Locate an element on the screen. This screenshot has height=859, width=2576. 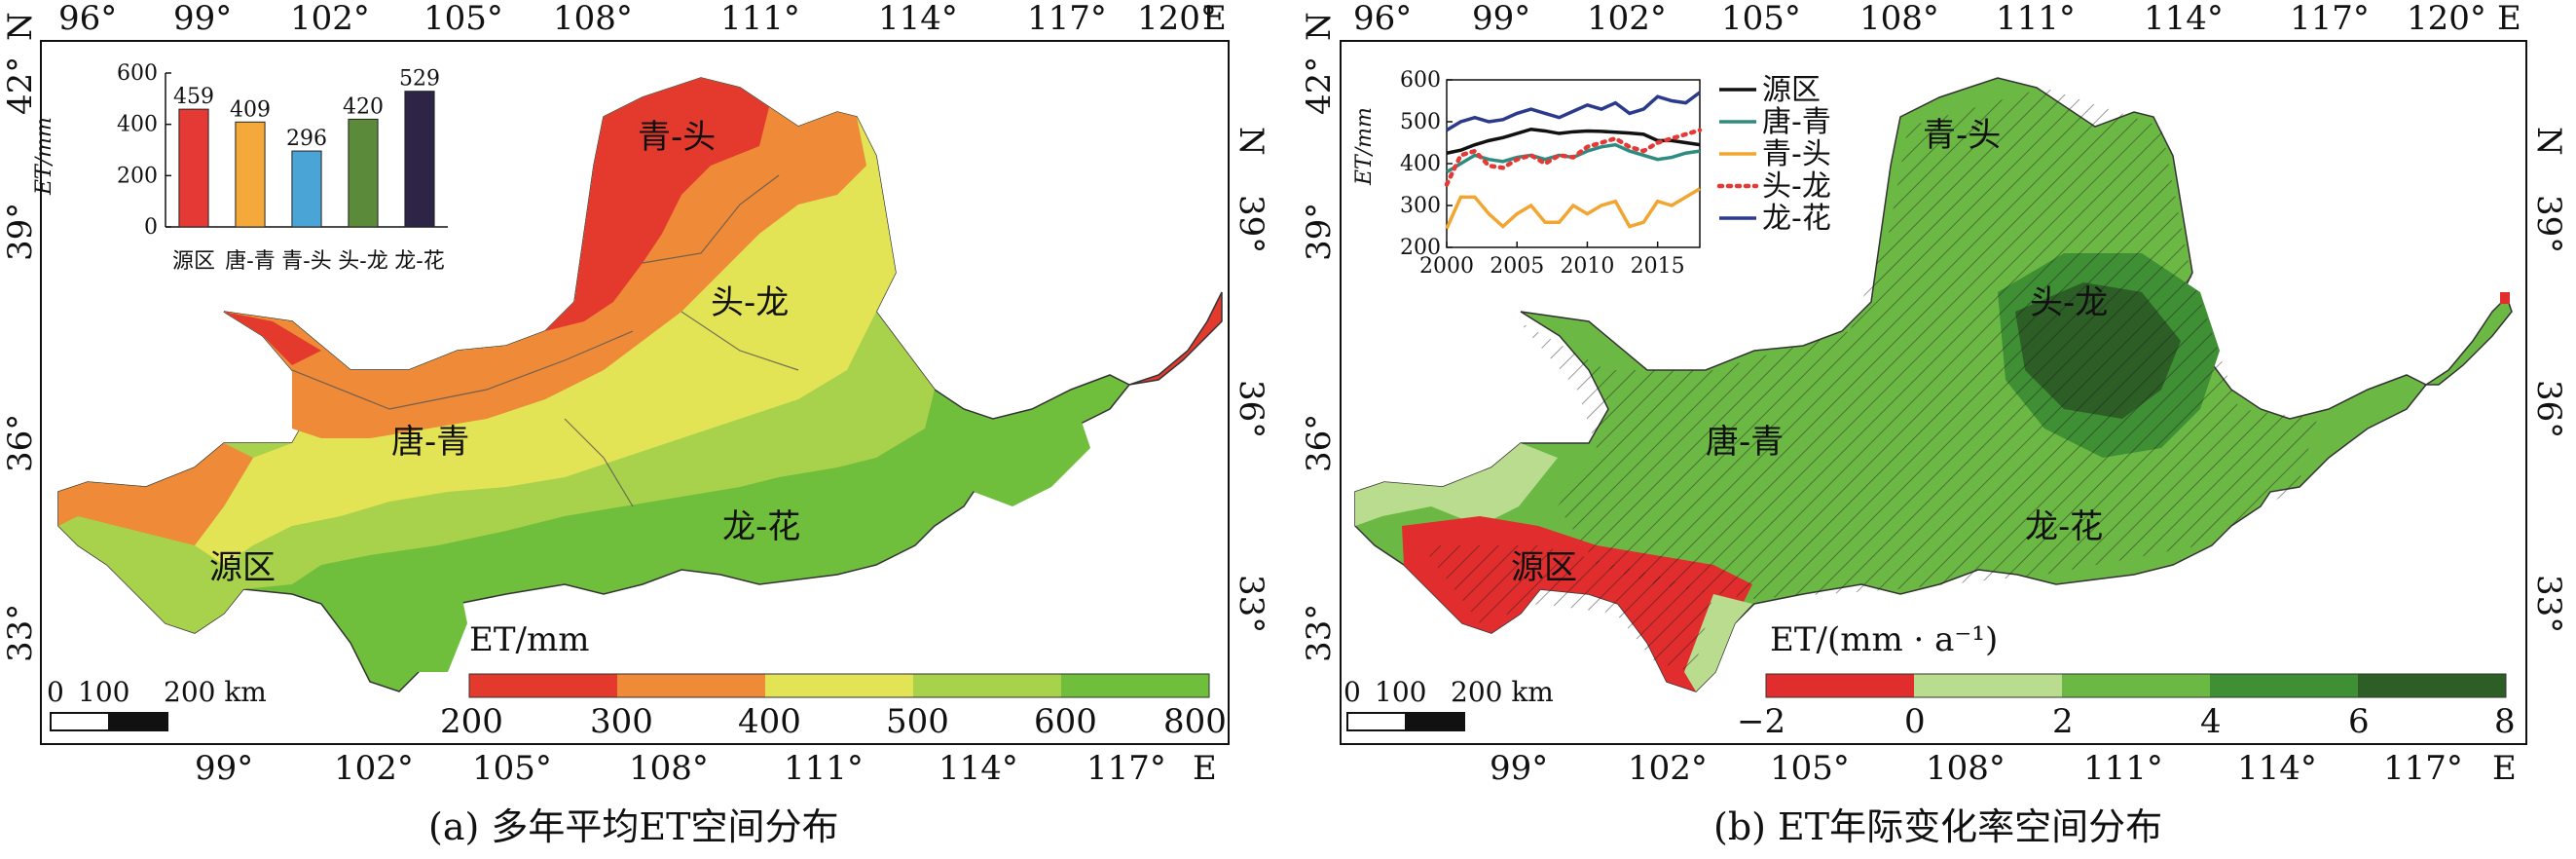
panel-a-bottom-lon-7: E is located at coordinates (1205, 769).